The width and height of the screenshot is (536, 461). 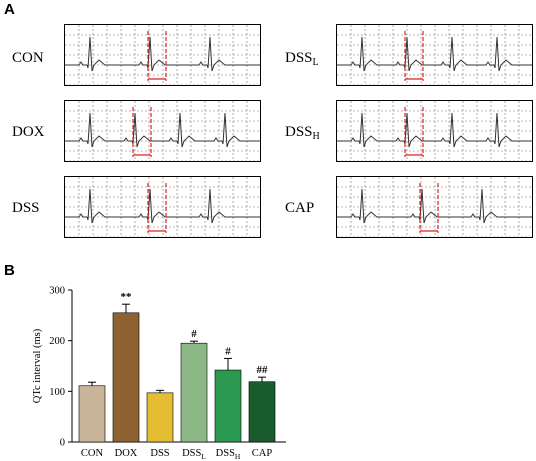 What do you see at coordinates (92, 453) in the screenshot?
I see `x-tick-label-0: CON` at bounding box center [92, 453].